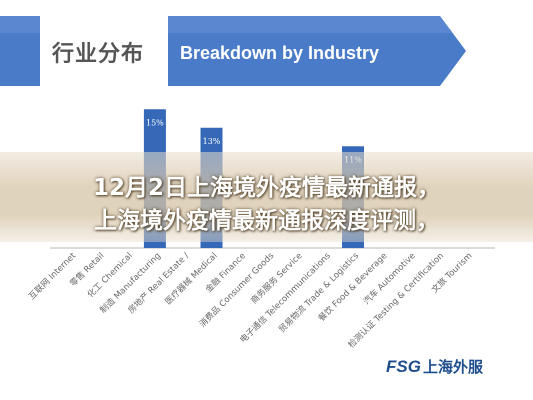 Image resolution: width=533 pixels, height=400 pixels. What do you see at coordinates (403, 366) in the screenshot?
I see `logo-latin-text: FSG` at bounding box center [403, 366].